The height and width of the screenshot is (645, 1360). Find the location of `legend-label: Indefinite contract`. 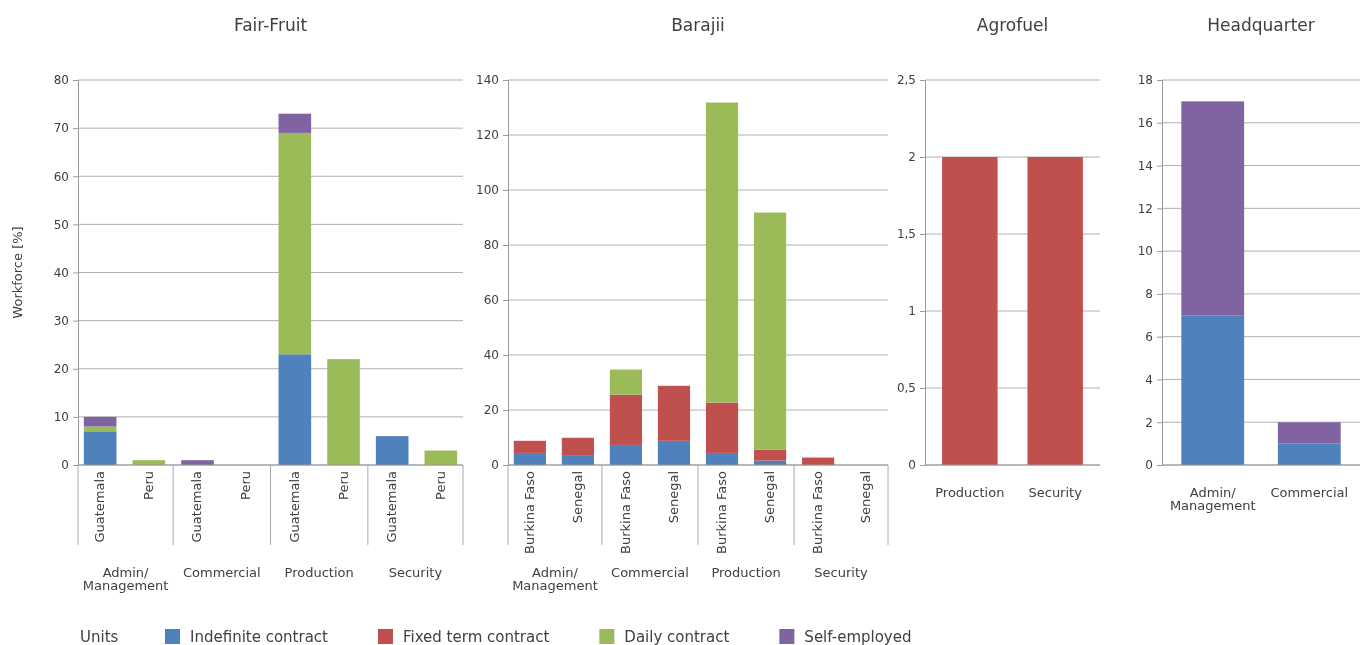

legend-label: Indefinite contract is located at coordinates (259, 636).